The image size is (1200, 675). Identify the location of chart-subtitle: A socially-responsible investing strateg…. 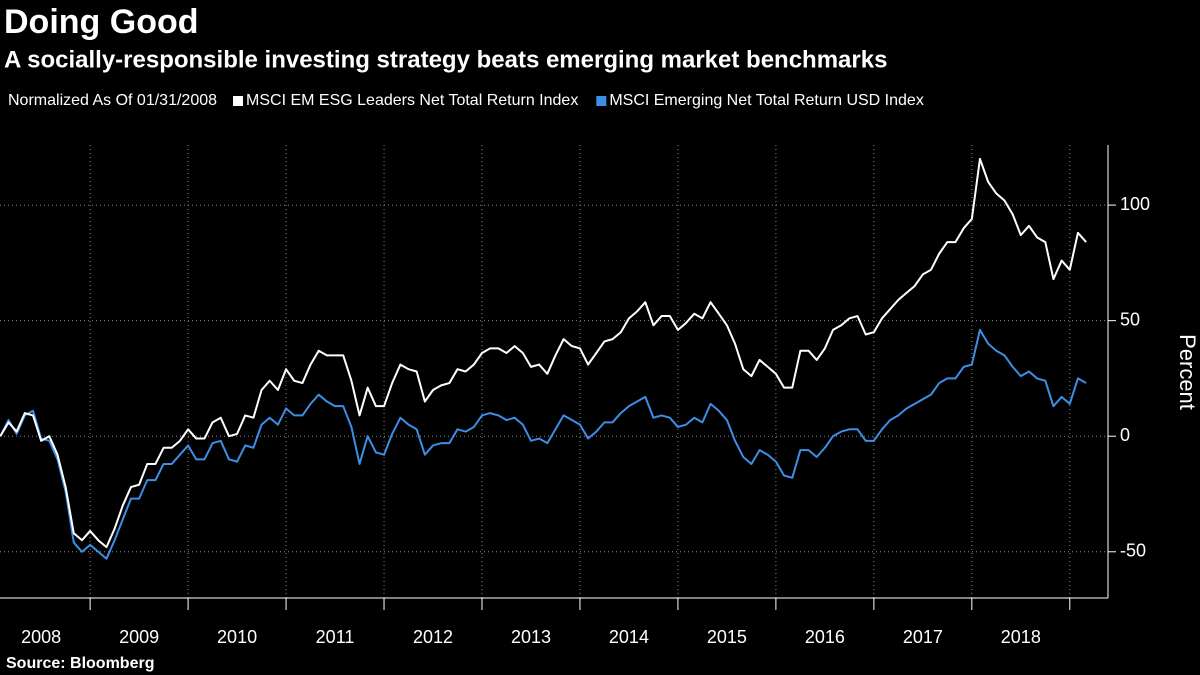
(445, 59).